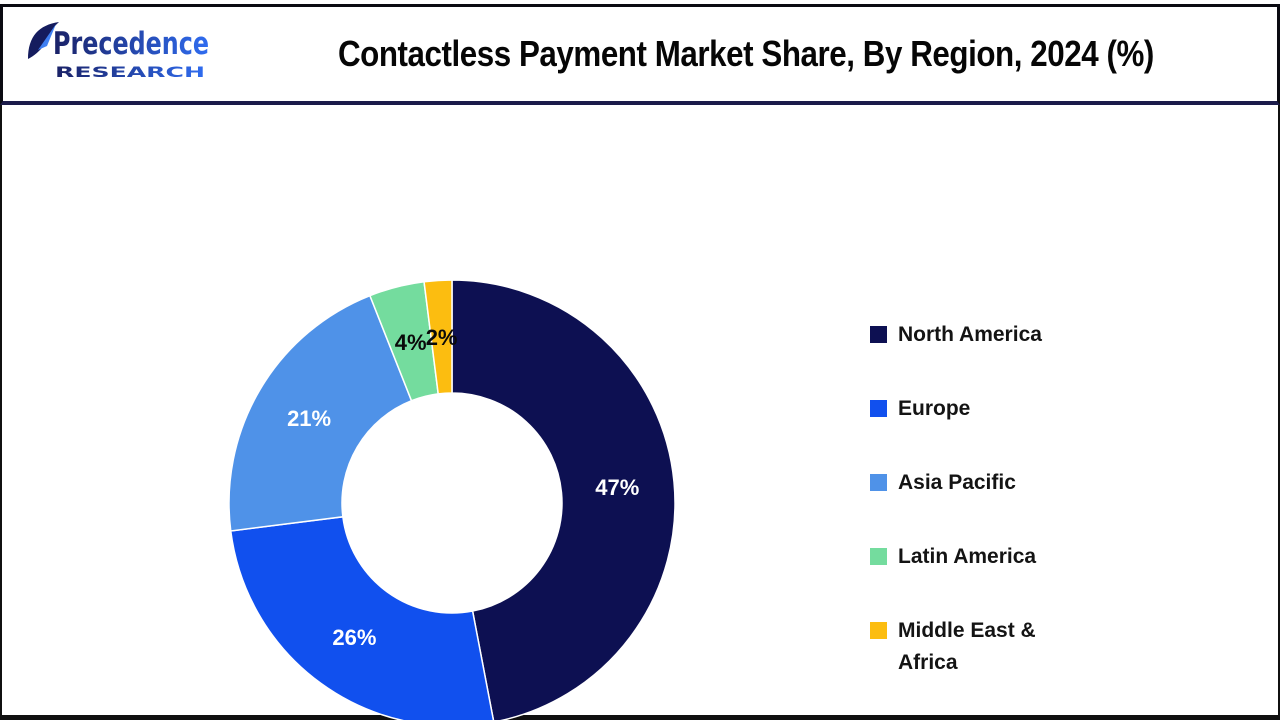 The image size is (1280, 720). I want to click on legend-label: Asia Pacific, so click(957, 482).